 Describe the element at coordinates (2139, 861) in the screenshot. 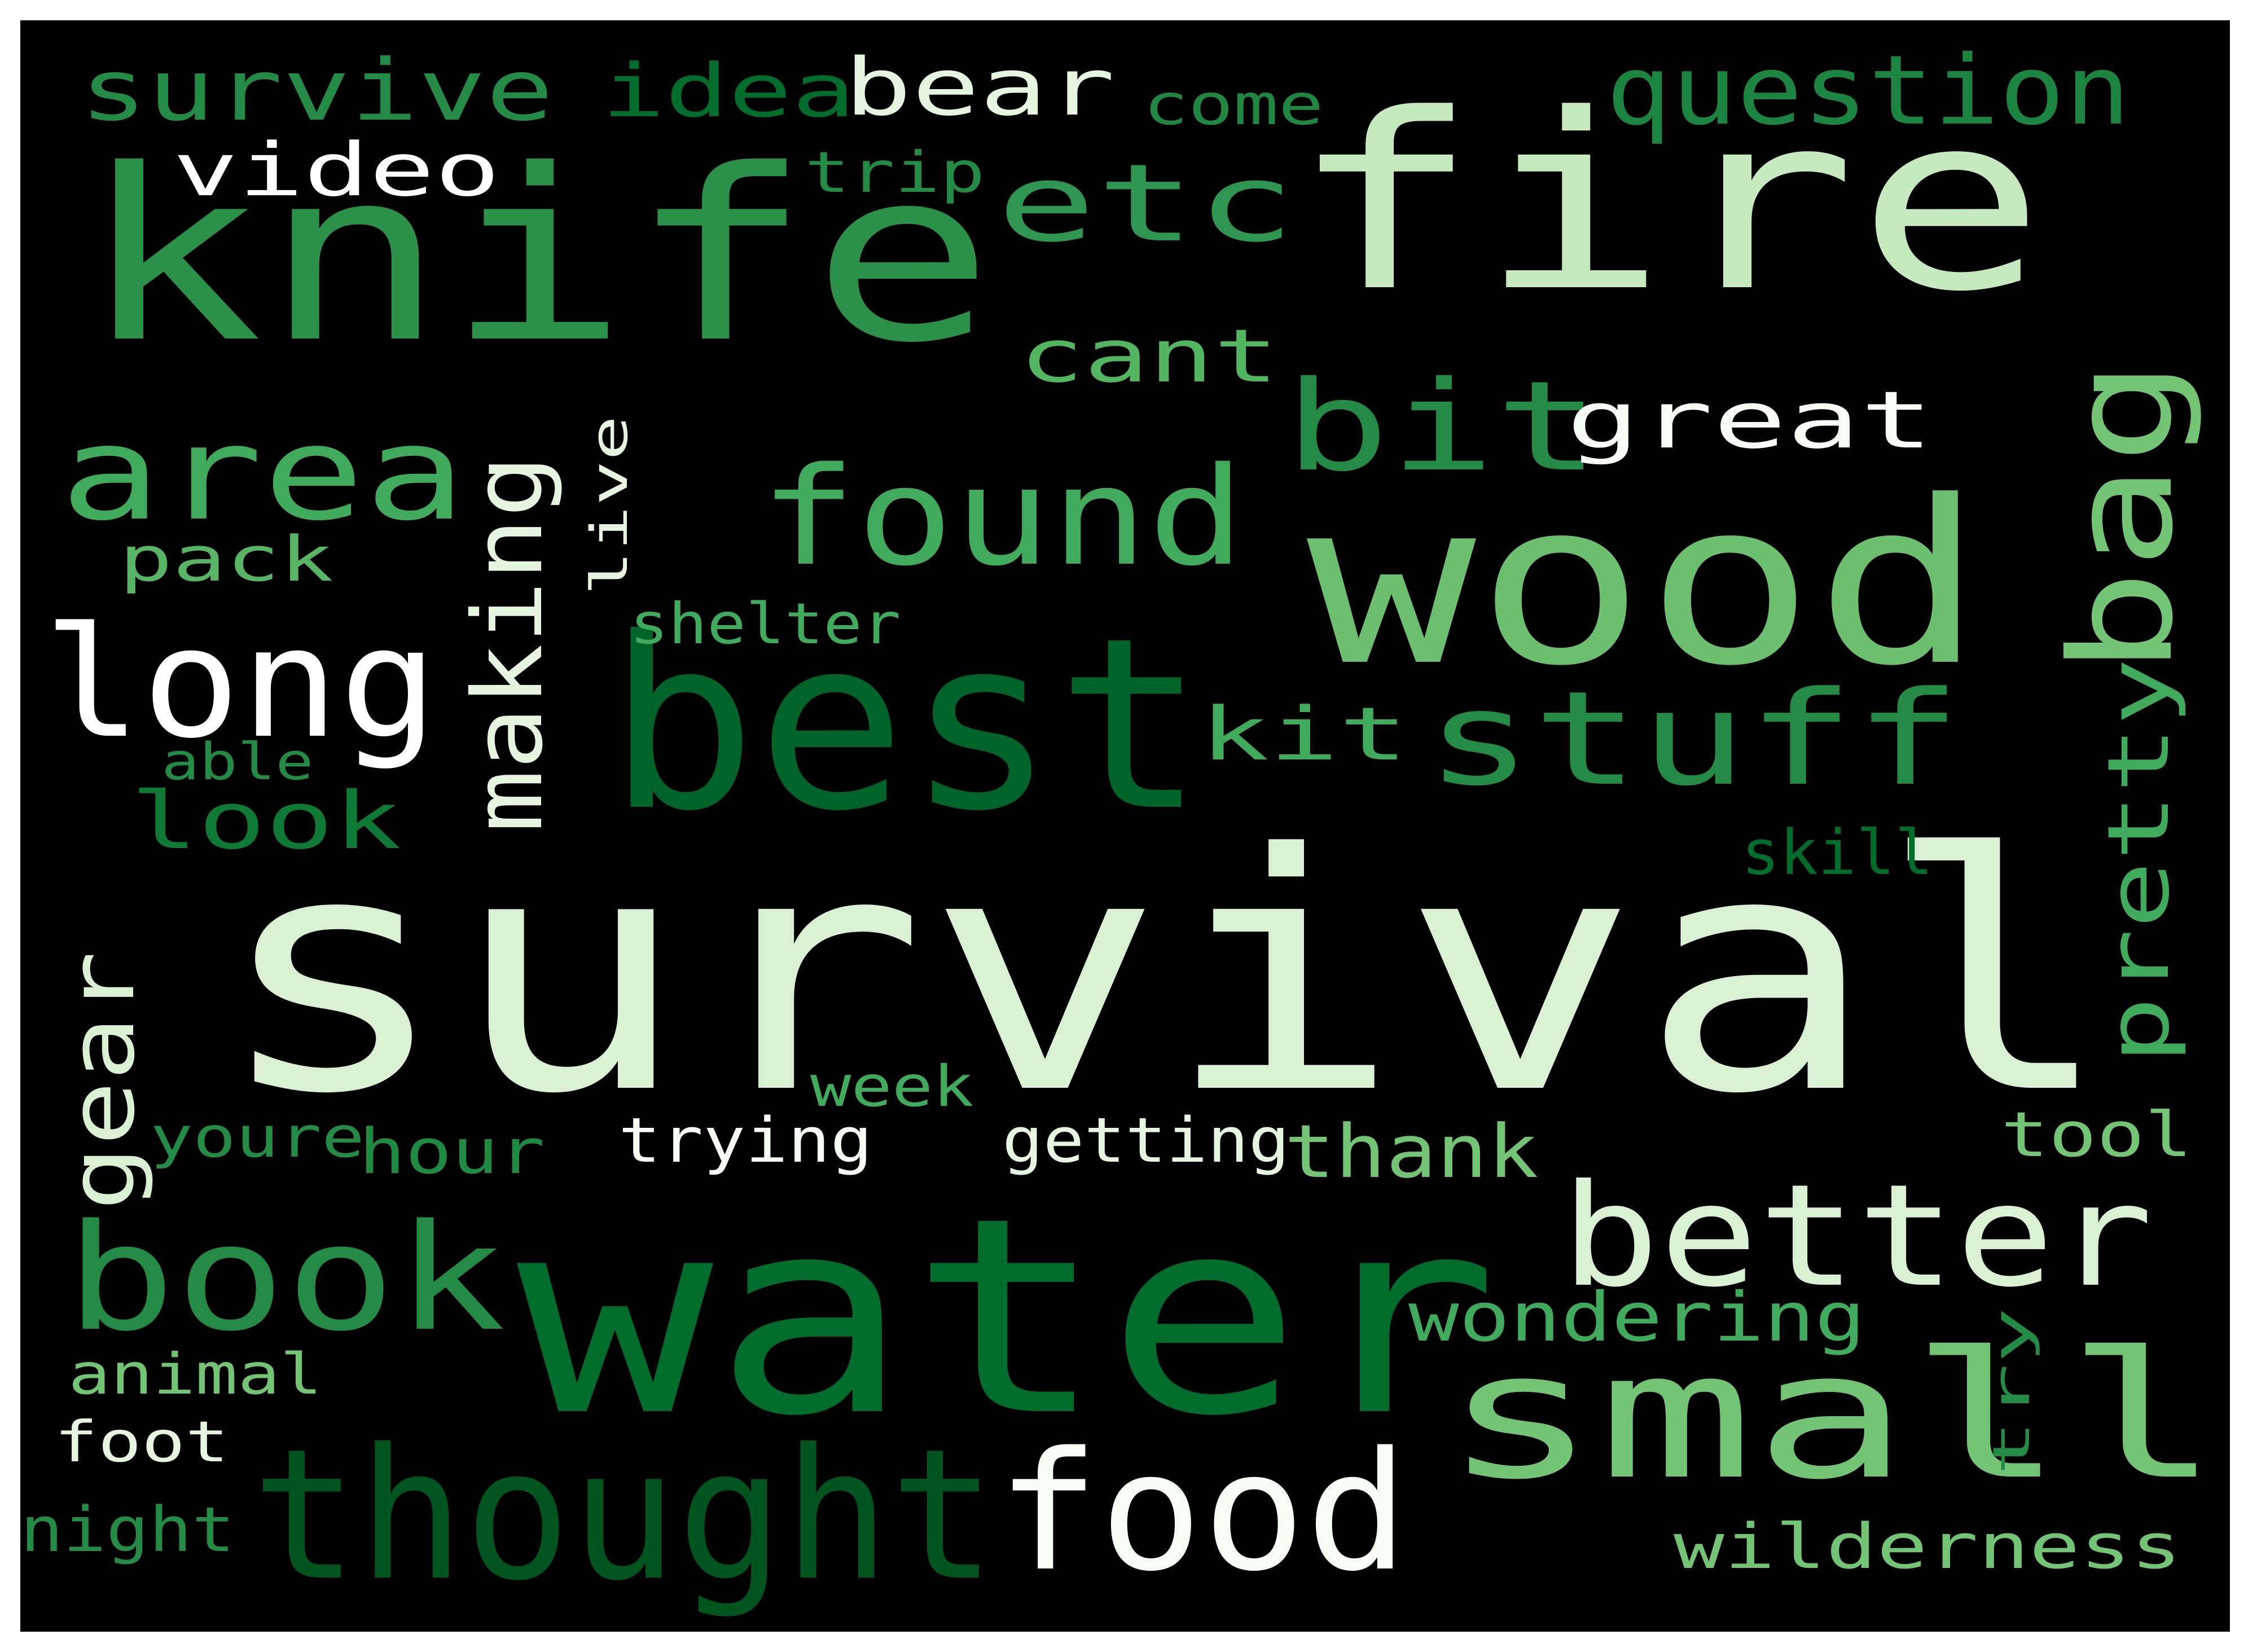

I see `word-pretty: pretty` at that location.